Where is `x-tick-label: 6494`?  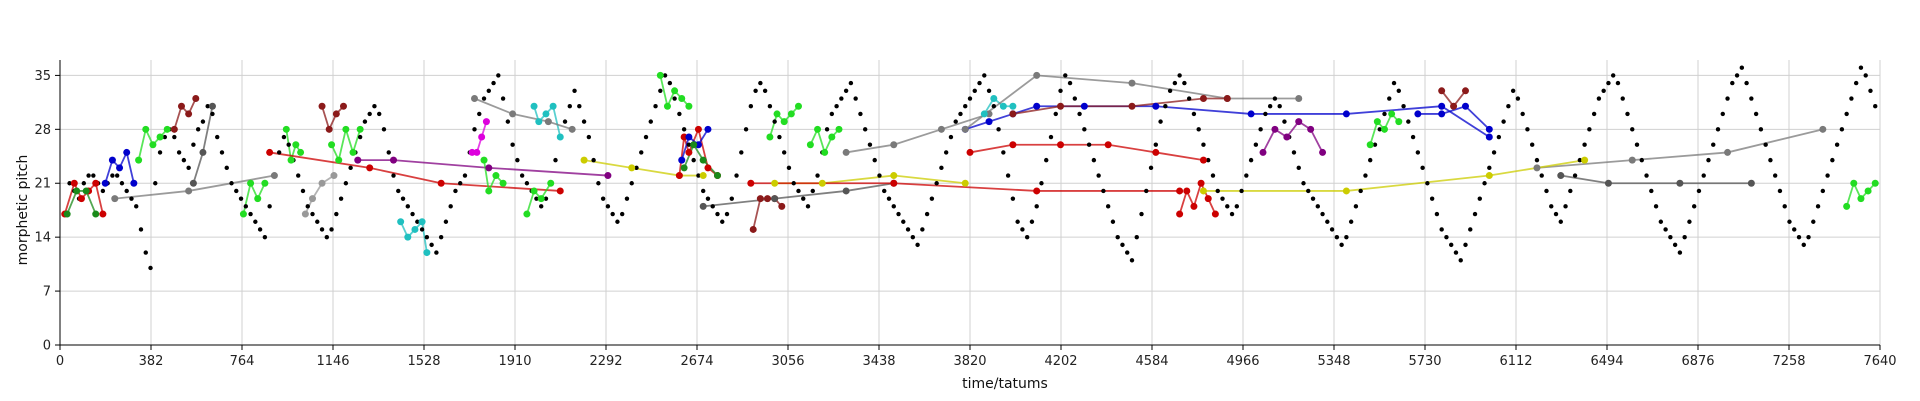 x-tick-label: 6494 is located at coordinates (1606, 361).